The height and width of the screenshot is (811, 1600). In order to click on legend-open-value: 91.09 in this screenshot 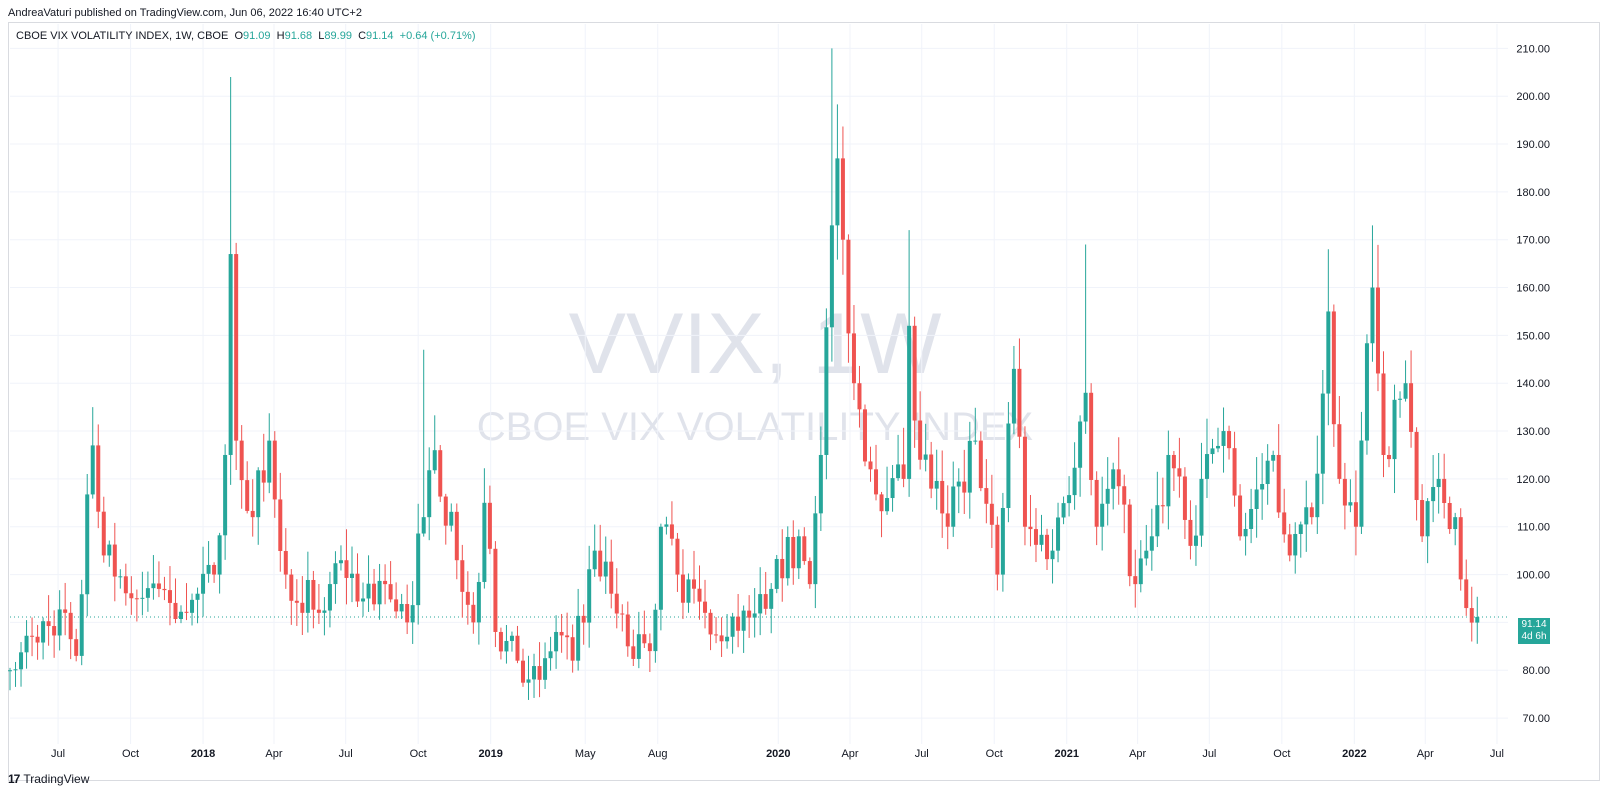, I will do `click(257, 36)`.